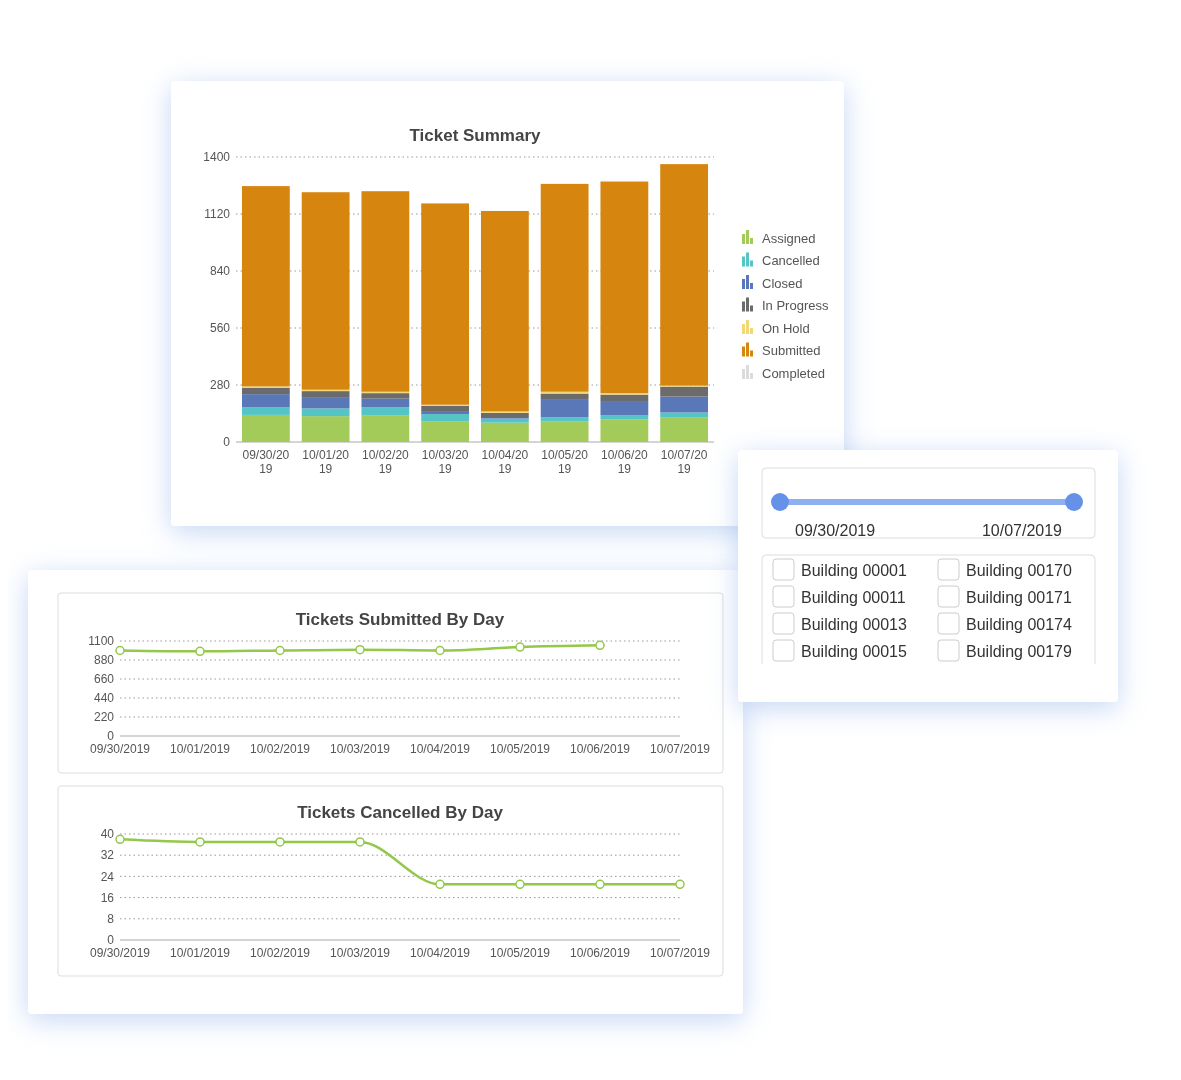 This screenshot has width=1181, height=1080. I want to click on y-tick-label: 1400, so click(217, 157).